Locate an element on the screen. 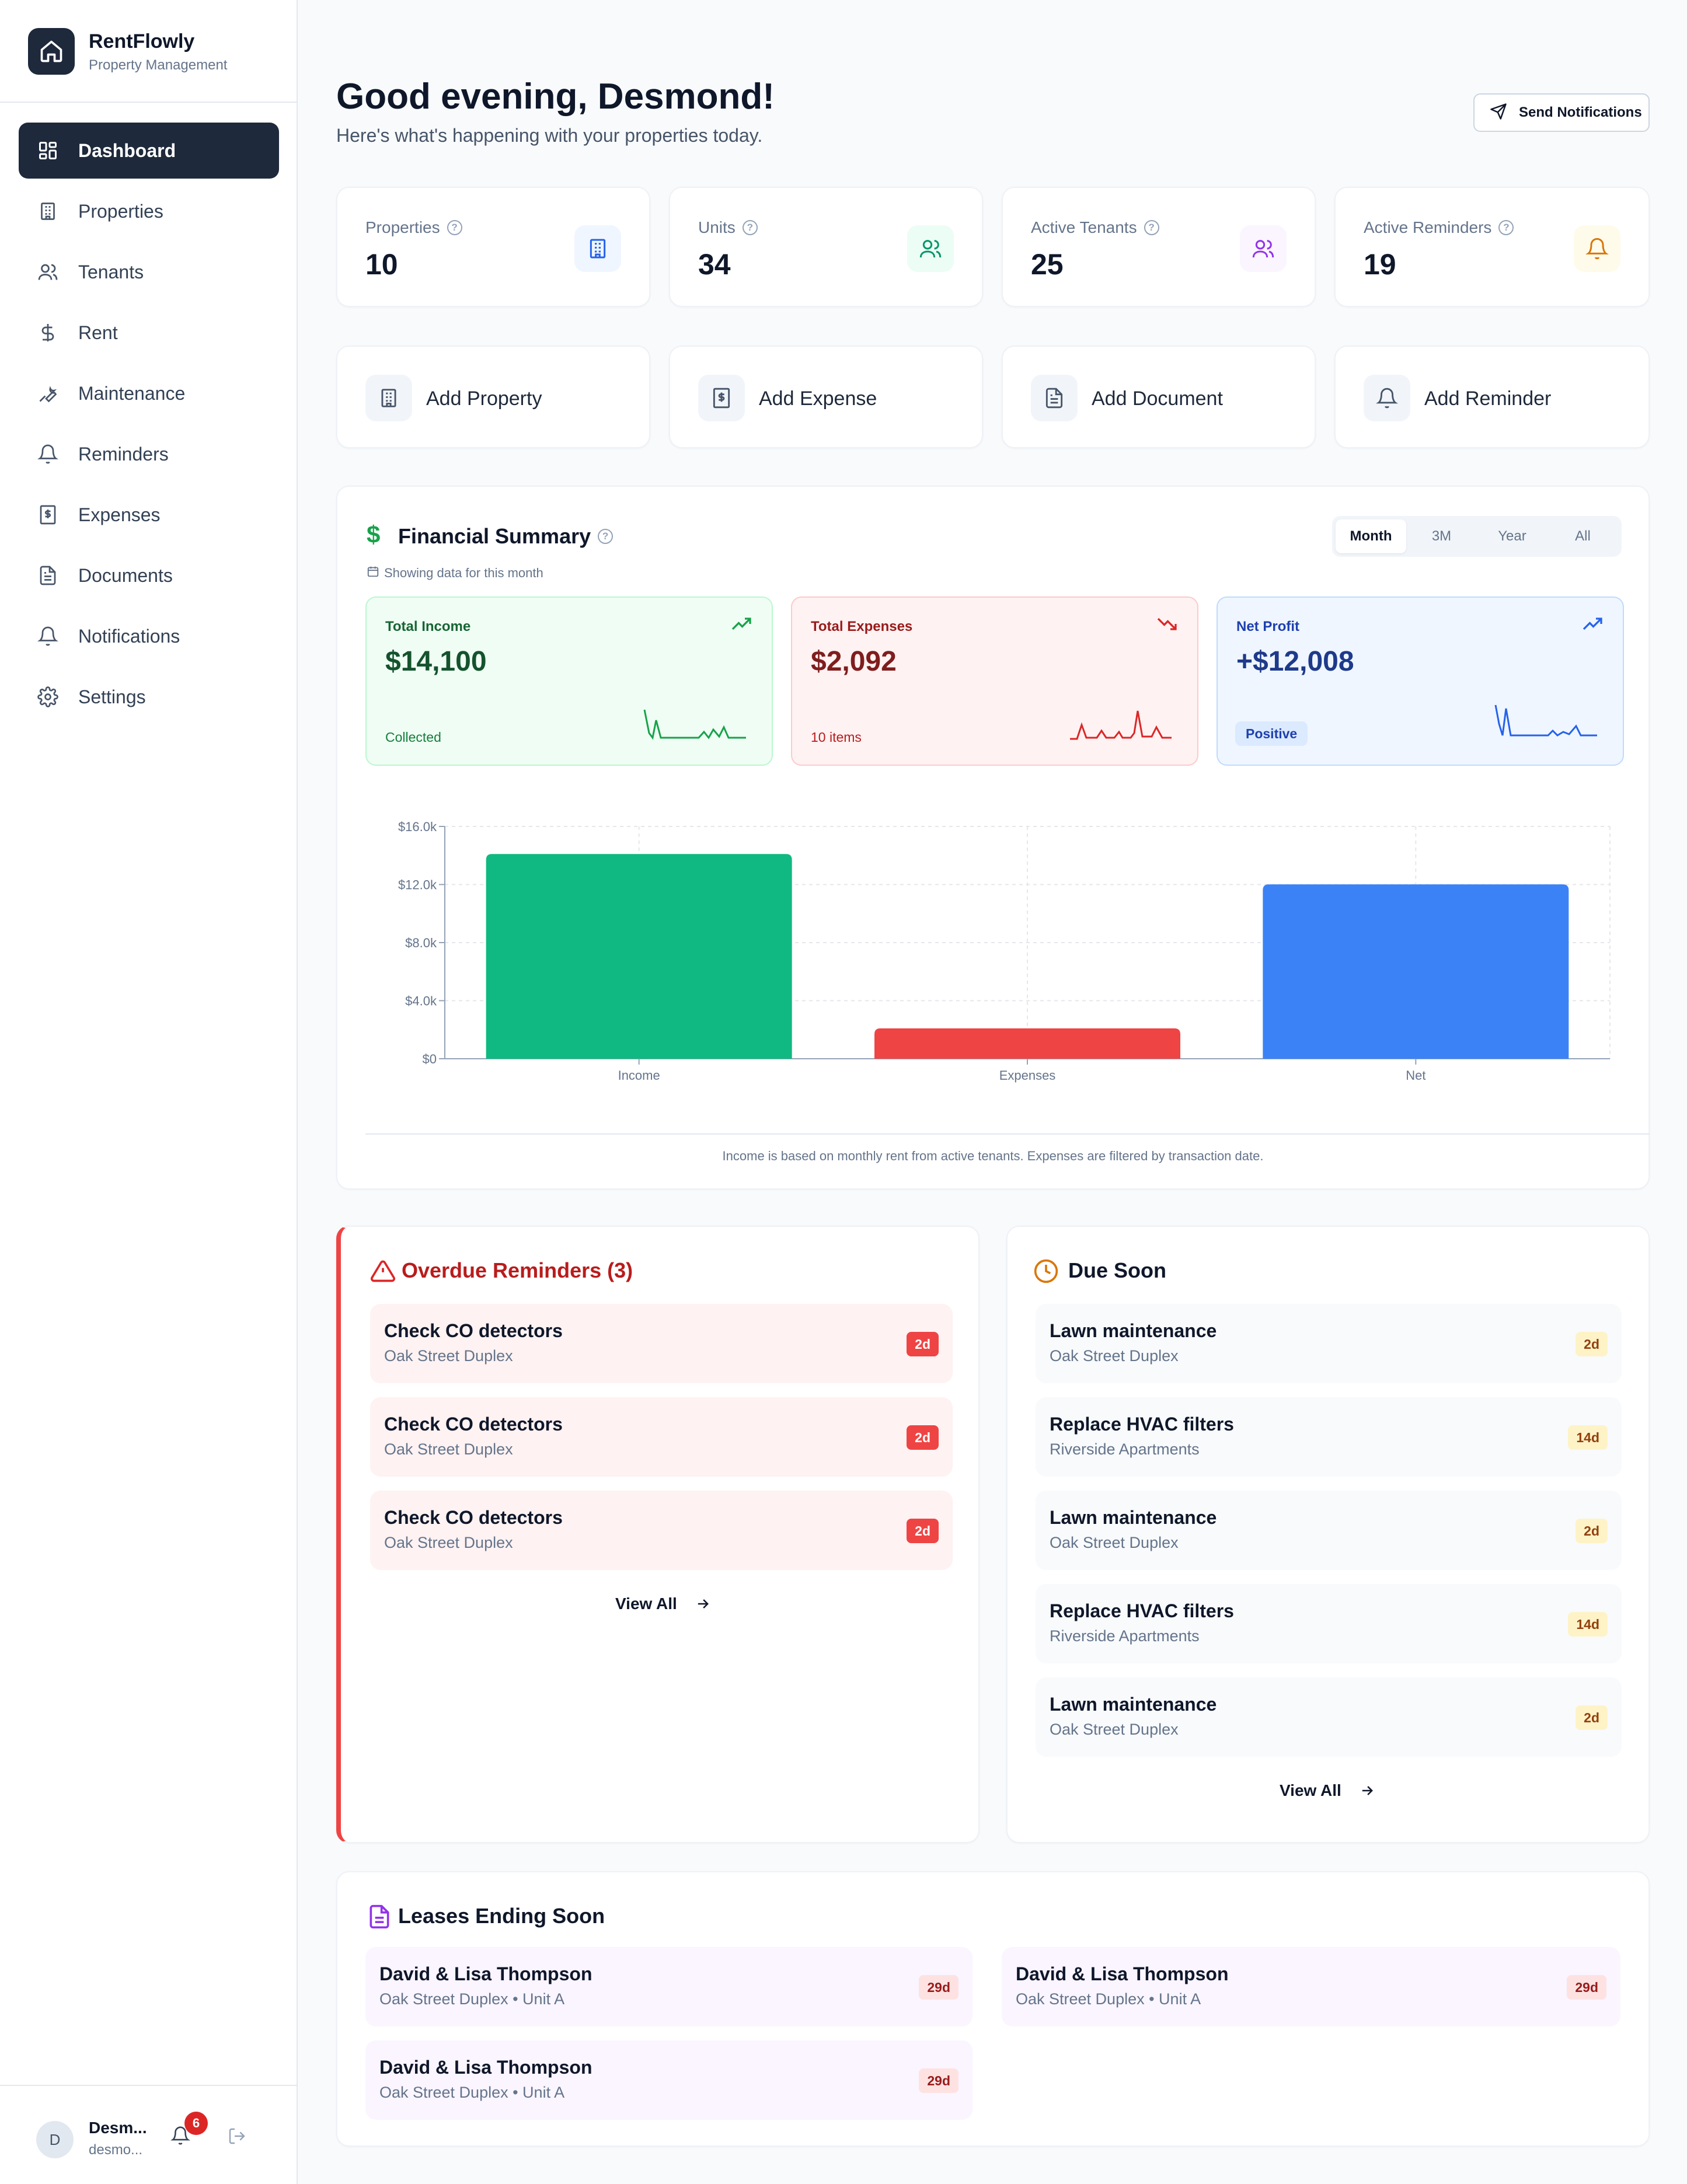 Image resolution: width=1687 pixels, height=2184 pixels. sidebar-item-maintenance: Maintenance is located at coordinates (149, 393).